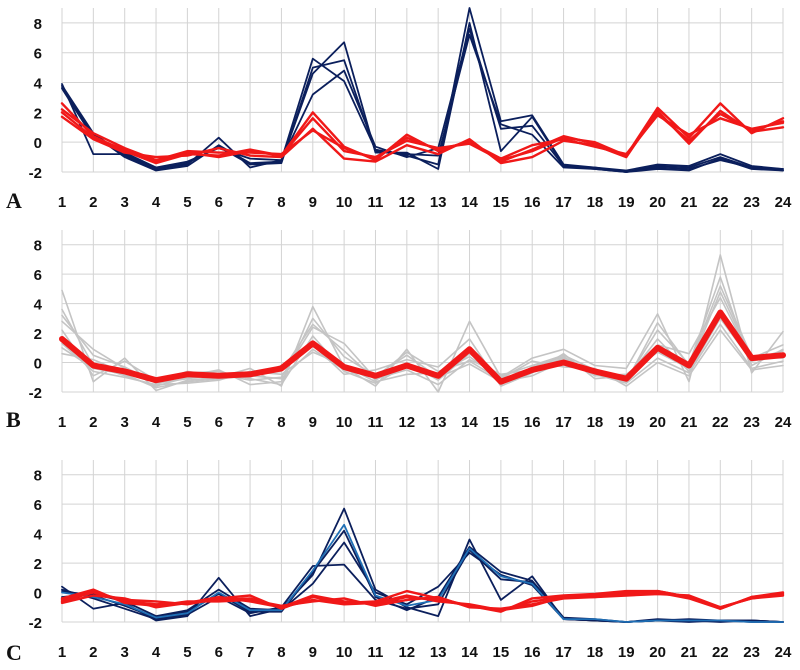  I want to click on series-line-red-mean, so click(422, 347).